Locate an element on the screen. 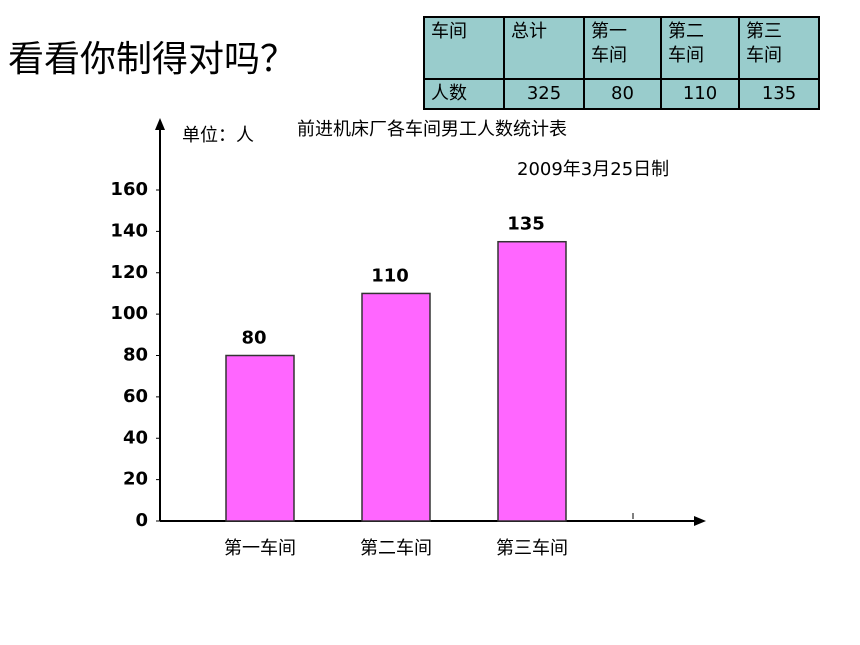 The image size is (860, 645). date-note: 2009年3月25日制 is located at coordinates (593, 169).